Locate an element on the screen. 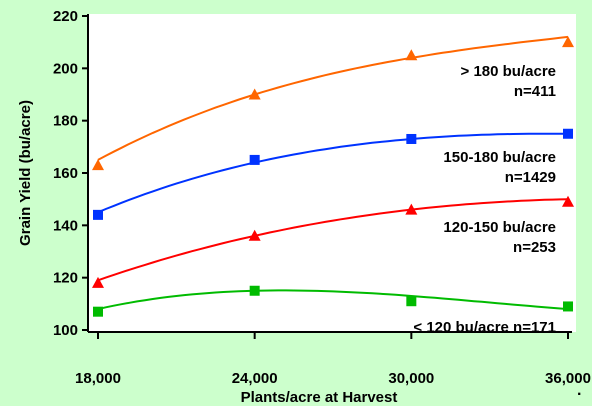 Image resolution: width=592 pixels, height=406 pixels. series-count-label: n=253 is located at coordinates (534, 247).